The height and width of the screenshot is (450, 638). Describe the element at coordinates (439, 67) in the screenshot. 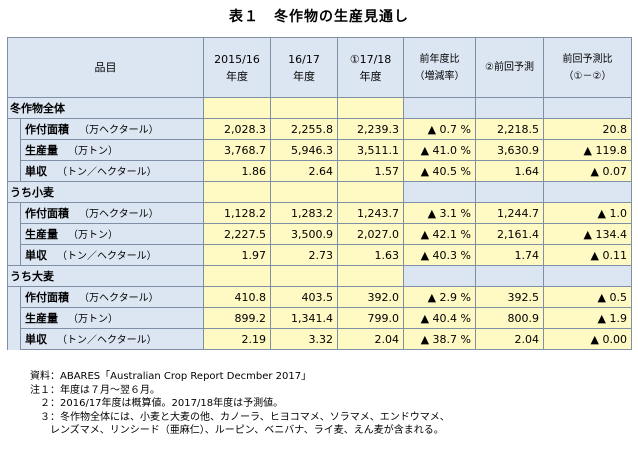

I see `header-yoy: 前年度比 （増減率）` at that location.